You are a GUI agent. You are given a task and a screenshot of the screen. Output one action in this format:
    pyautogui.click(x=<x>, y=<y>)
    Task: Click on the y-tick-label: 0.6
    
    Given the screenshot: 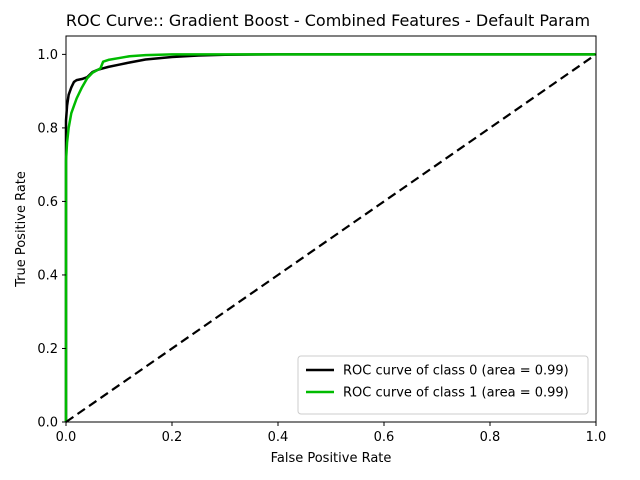 What is the action you would take?
    pyautogui.click(x=47, y=202)
    